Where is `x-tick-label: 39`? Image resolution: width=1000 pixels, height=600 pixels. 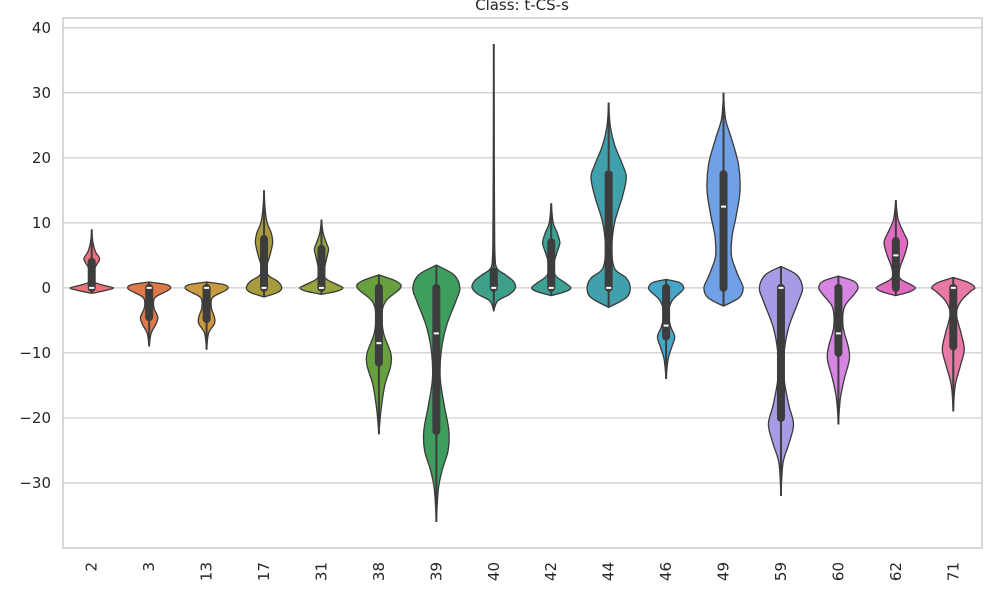 x-tick-label: 39 is located at coordinates (436, 571).